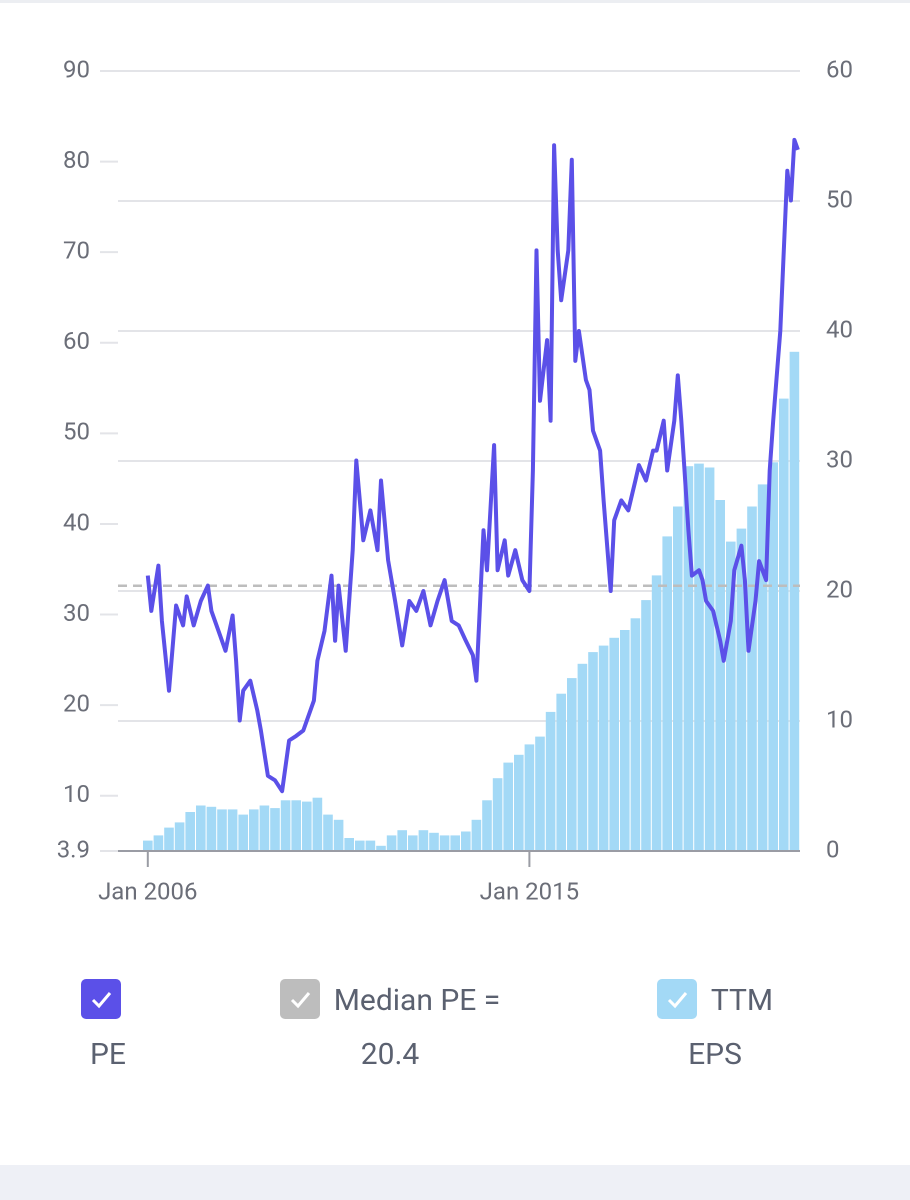 The height and width of the screenshot is (1200, 910). What do you see at coordinates (76, 613) in the screenshot?
I see `y-tick-label: 30` at bounding box center [76, 613].